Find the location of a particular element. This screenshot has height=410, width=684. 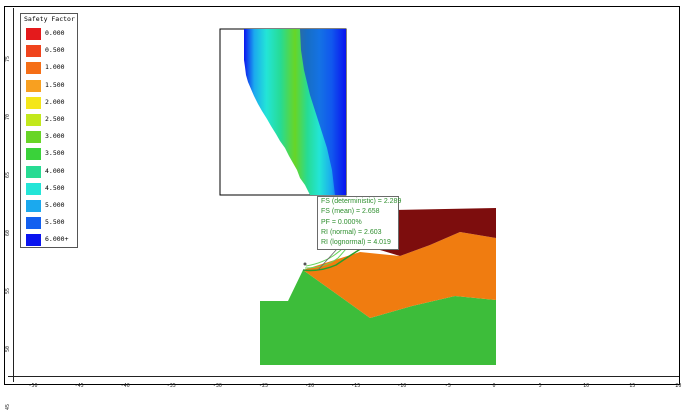

x-tick-label: 15 is located at coordinates (632, 386).